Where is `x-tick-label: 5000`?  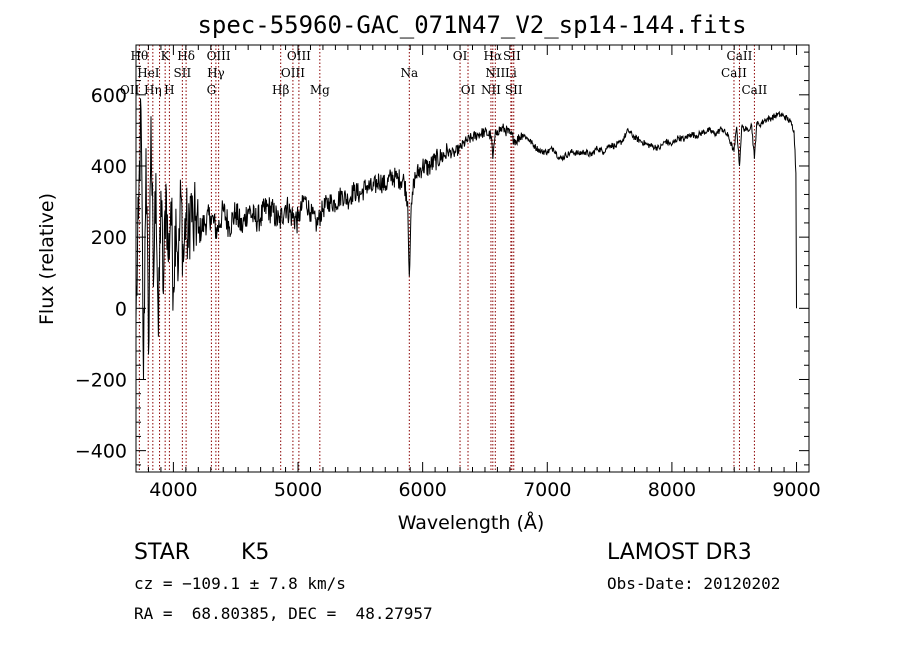 x-tick-label: 5000 is located at coordinates (298, 490).